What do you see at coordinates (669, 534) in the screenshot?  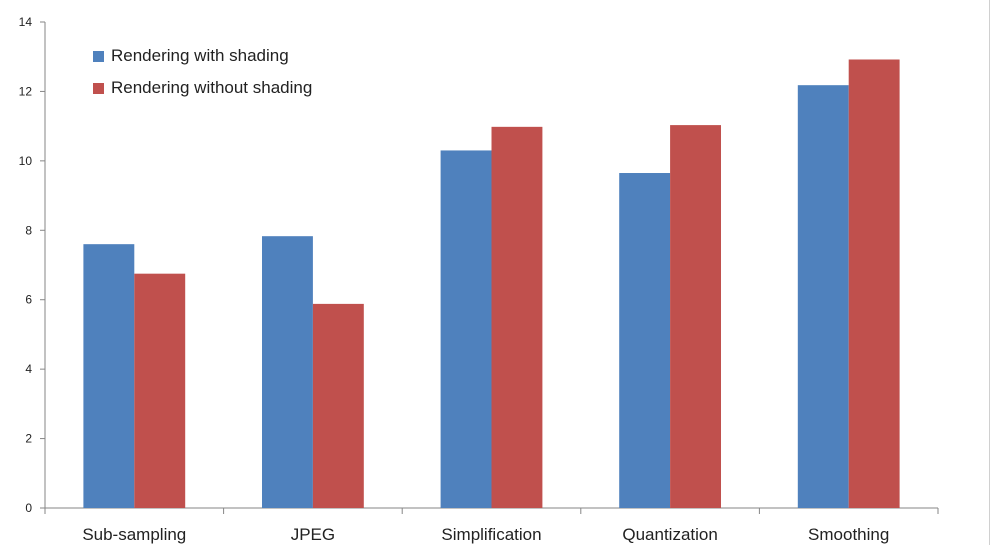 I see `category-label: Quantization` at bounding box center [669, 534].